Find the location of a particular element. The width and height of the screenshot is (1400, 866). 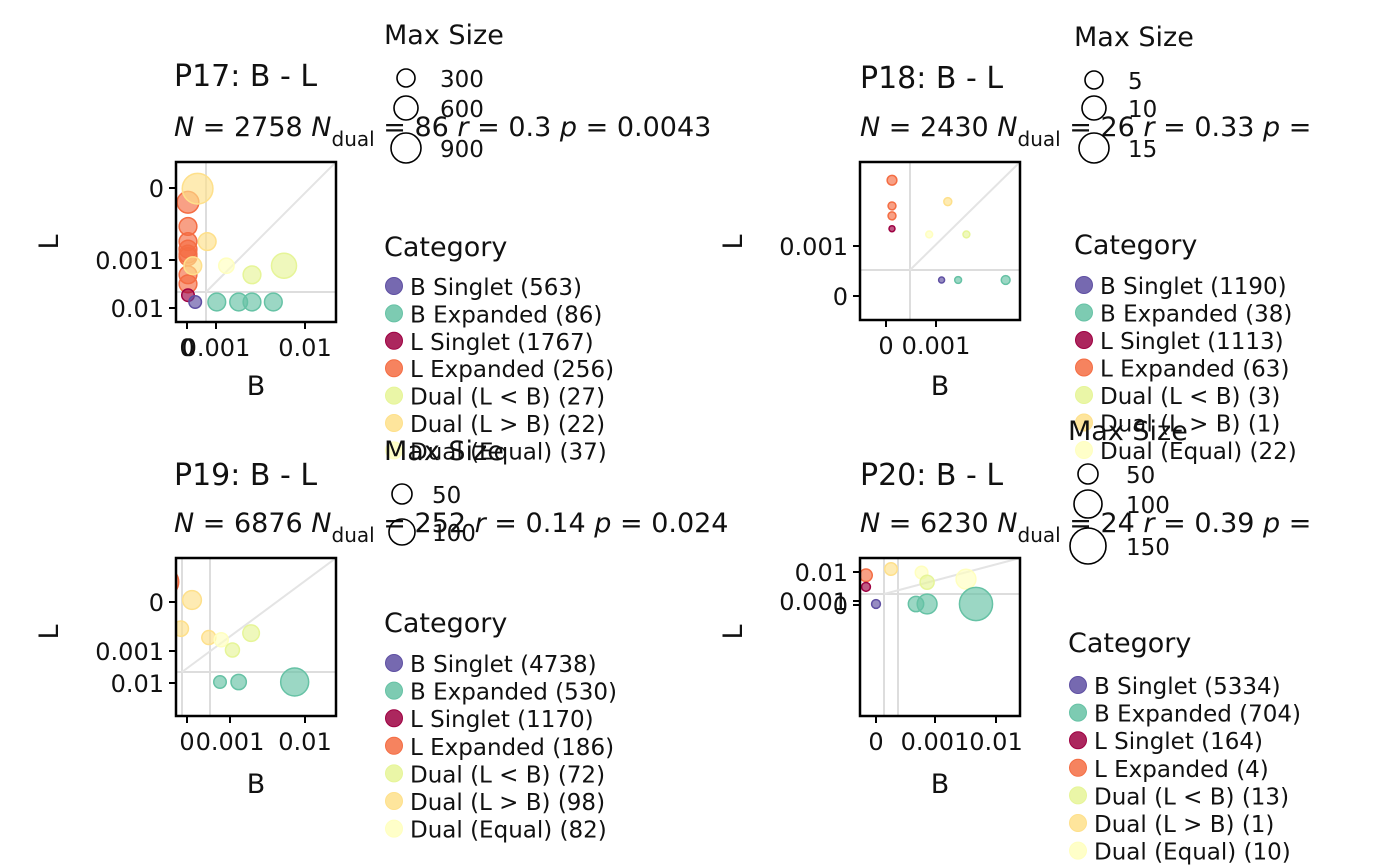

stat-p-value: 0.0043 is located at coordinates (664, 127).